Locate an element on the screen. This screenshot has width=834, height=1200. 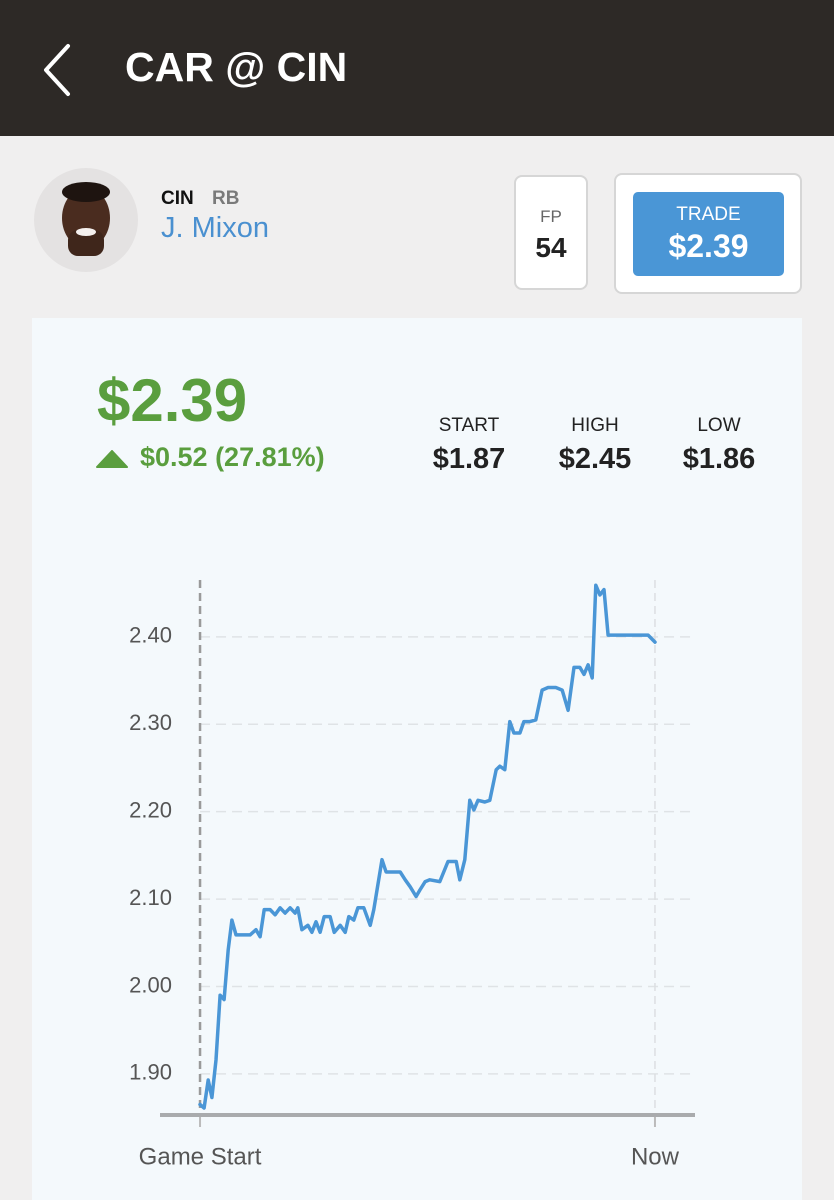
stat-label: LOW is located at coordinates (719, 425).